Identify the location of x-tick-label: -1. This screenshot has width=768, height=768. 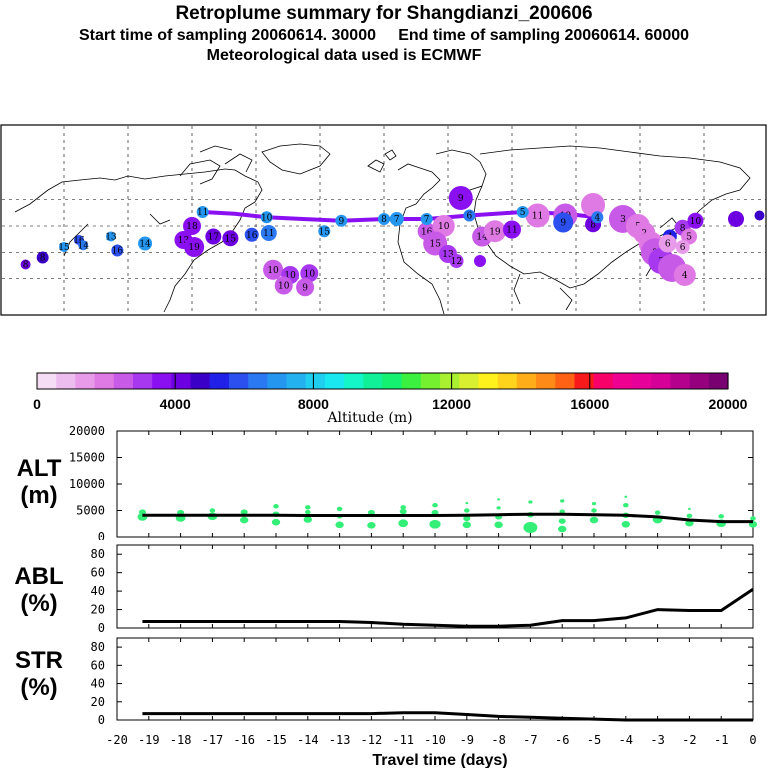
(721, 740).